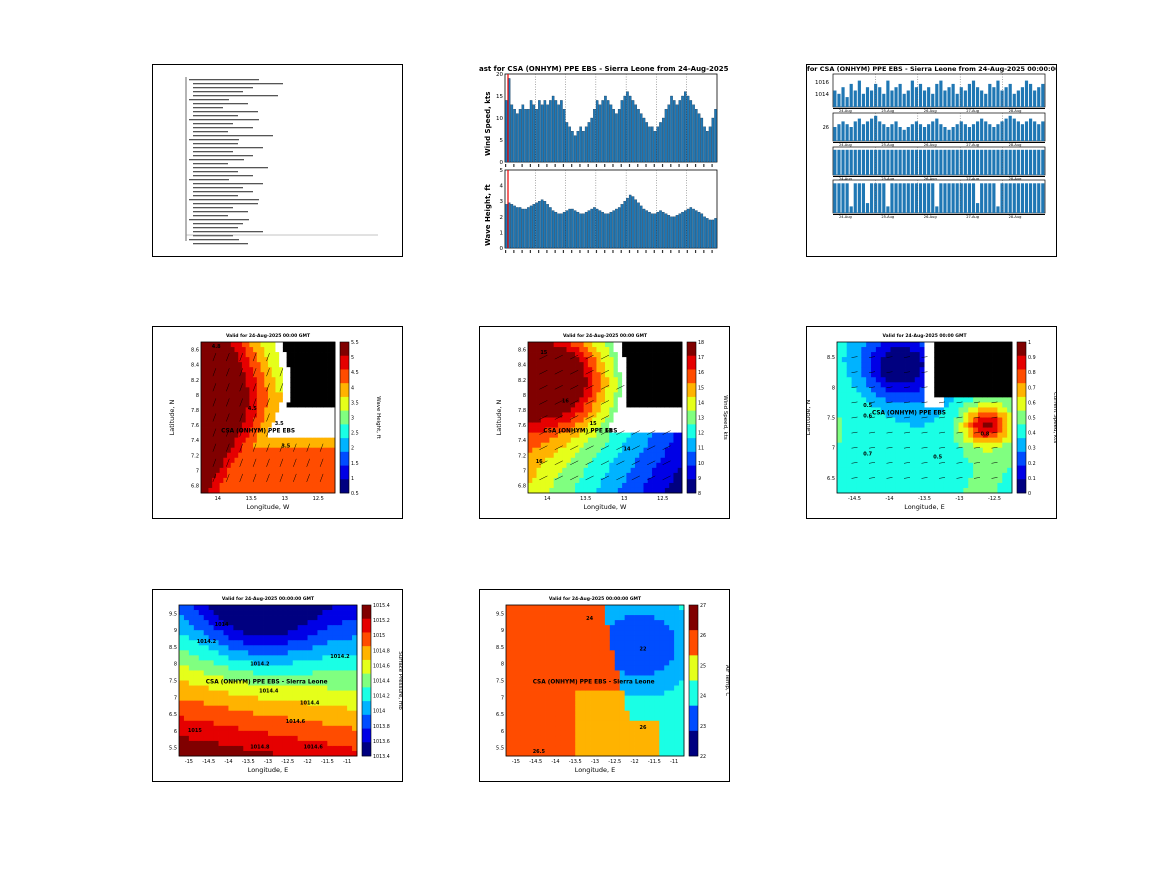  I want to click on x-tick-label: -12.5, so click(614, 762).